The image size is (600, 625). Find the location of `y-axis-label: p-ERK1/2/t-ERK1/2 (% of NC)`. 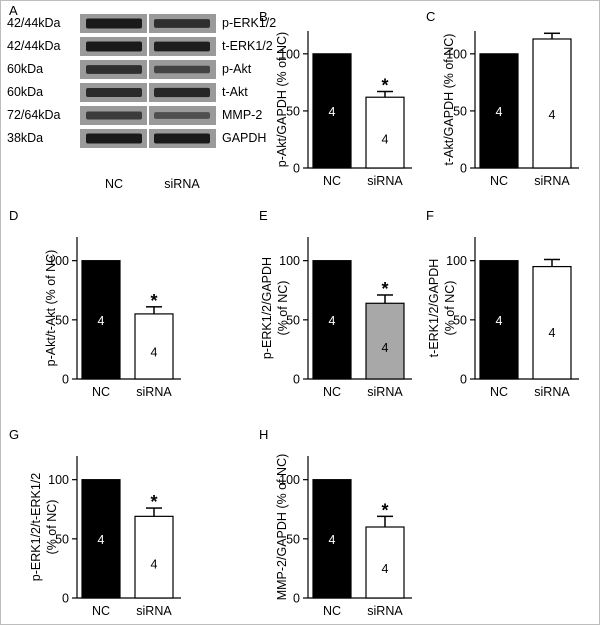

y-axis-label: p-ERK1/2/t-ERK1/2 (% of NC) is located at coordinates (44, 527).